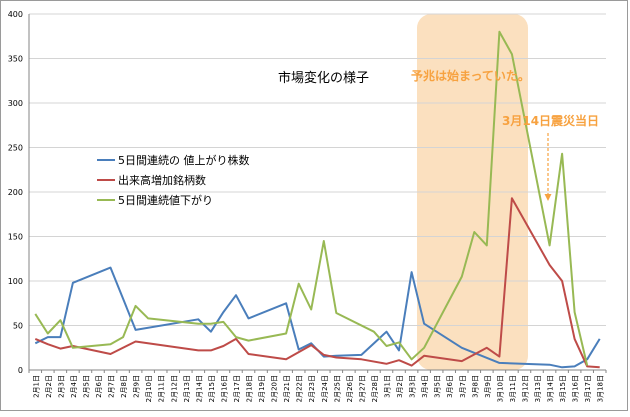 The height and width of the screenshot is (417, 630). I want to click on x-tick-label: 2月3日, so click(61, 386).